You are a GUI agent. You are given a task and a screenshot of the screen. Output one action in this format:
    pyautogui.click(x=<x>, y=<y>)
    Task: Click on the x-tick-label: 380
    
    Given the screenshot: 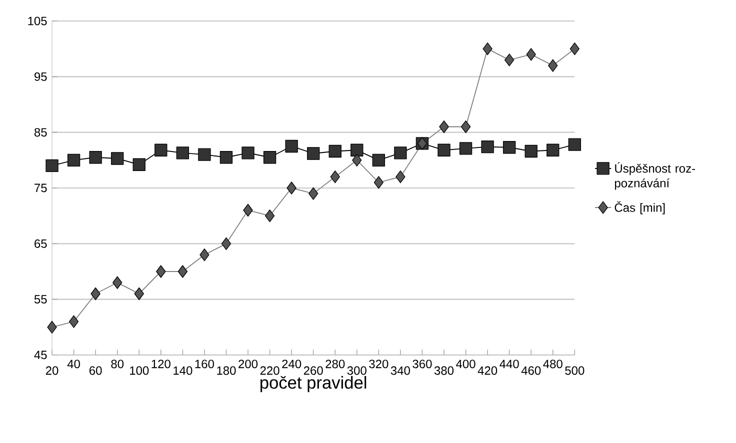 What is the action you would take?
    pyautogui.click(x=444, y=370)
    